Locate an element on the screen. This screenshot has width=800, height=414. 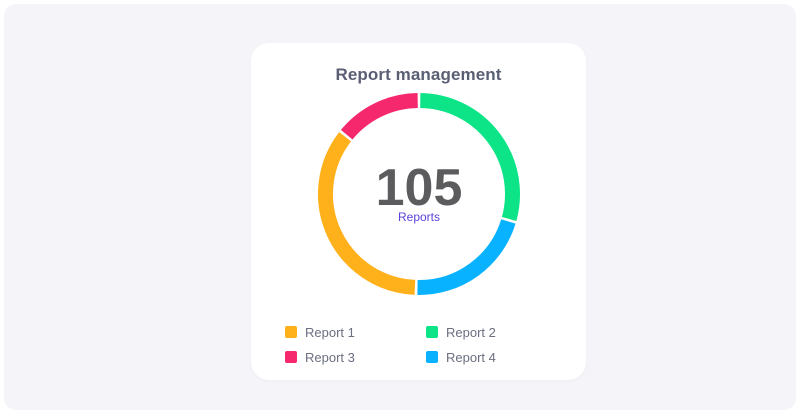
legend-label: Report 3 is located at coordinates (330, 357).